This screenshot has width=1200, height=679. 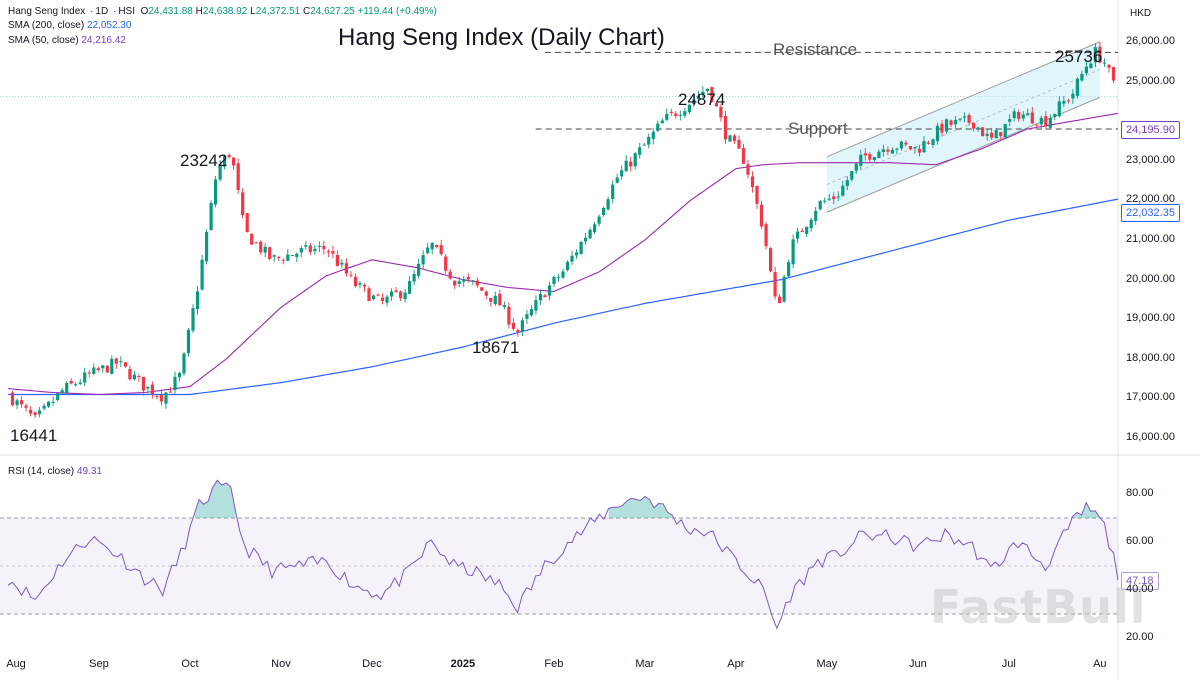 What do you see at coordinates (963, 127) in the screenshot?
I see `channel-mid-line` at bounding box center [963, 127].